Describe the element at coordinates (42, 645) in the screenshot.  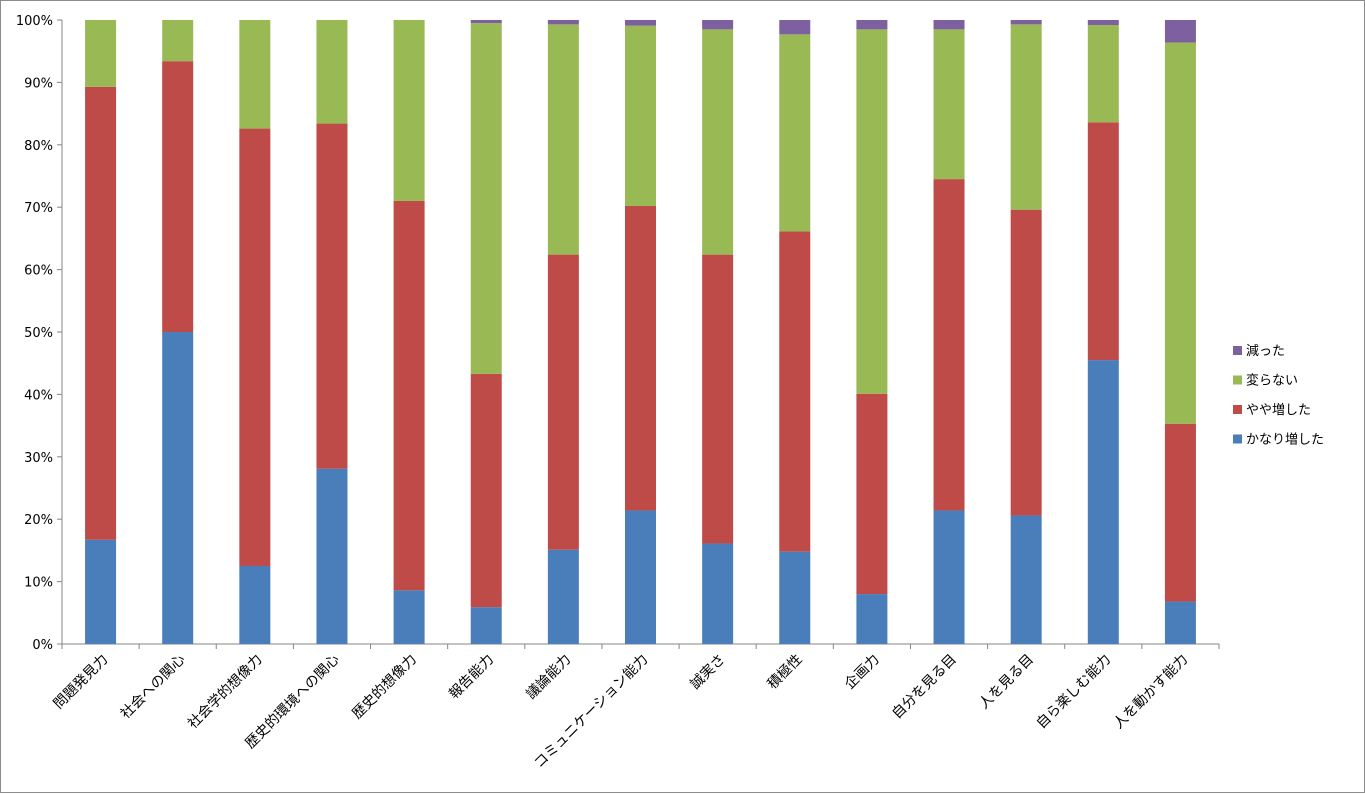
I see `y-tick-label: 0%` at that location.